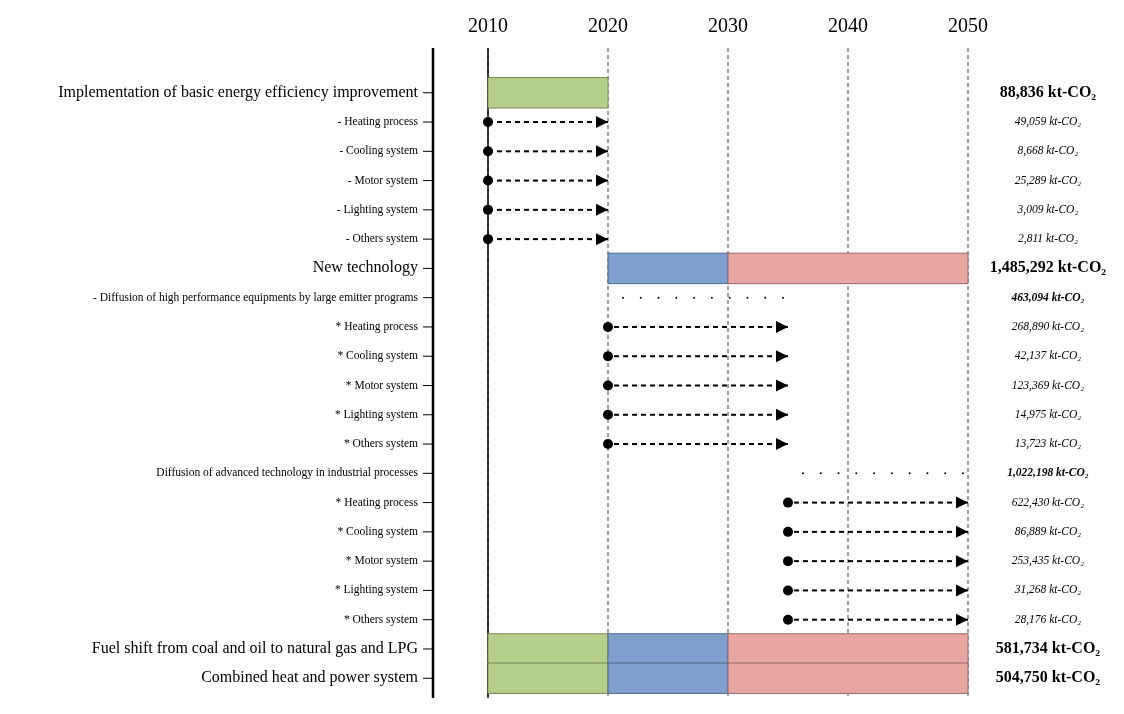  I want to click on text: 504,750 kt-CO₂, so click(1048, 676).